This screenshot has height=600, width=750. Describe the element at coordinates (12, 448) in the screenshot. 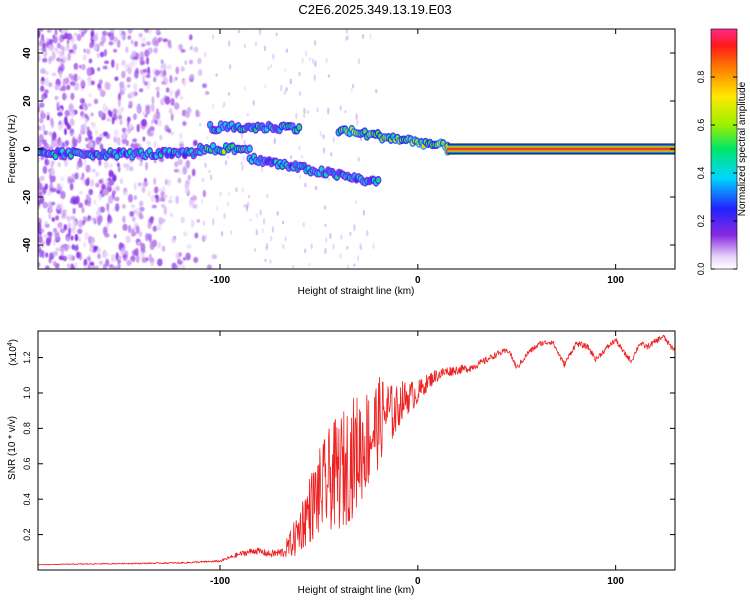

I see `snr-y-label: SNR (10 * v/v)` at that location.